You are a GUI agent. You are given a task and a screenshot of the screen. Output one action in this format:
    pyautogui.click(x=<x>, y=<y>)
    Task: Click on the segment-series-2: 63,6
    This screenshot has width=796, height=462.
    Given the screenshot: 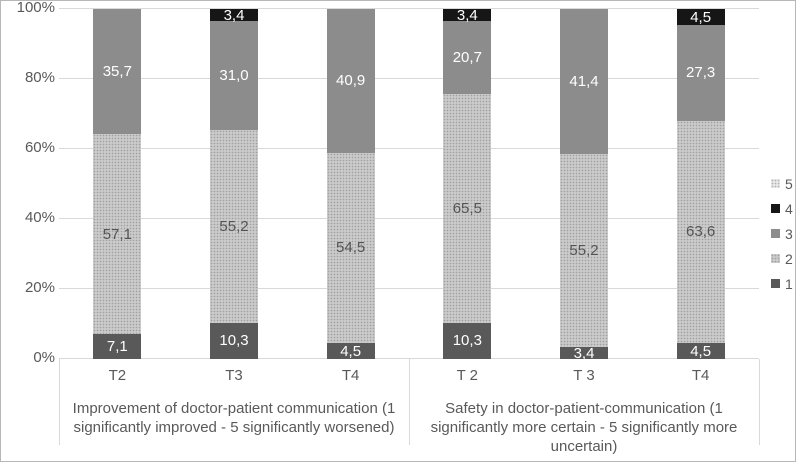 What is the action you would take?
    pyautogui.click(x=700, y=232)
    